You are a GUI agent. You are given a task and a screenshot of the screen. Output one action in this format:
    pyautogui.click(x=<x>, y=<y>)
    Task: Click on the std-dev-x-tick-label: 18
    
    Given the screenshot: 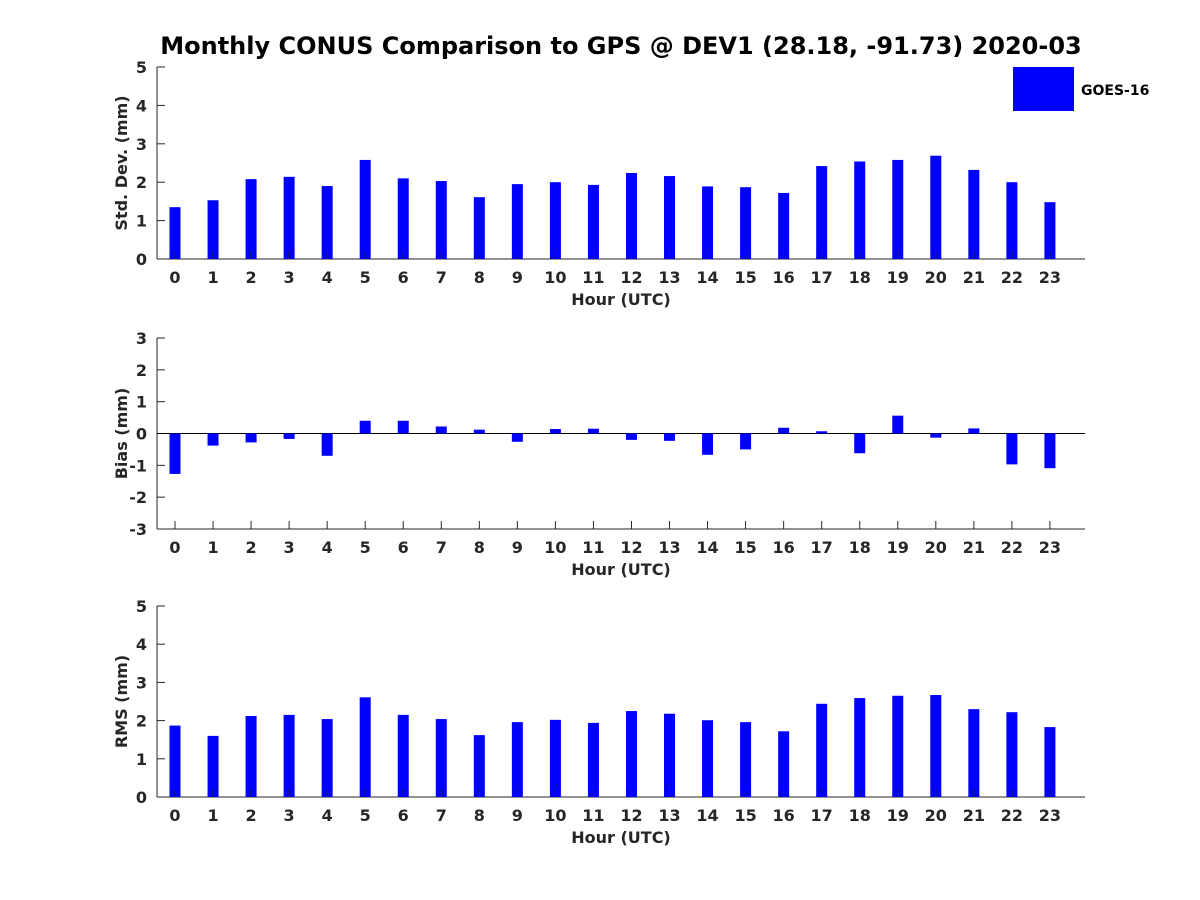 What is the action you would take?
    pyautogui.click(x=860, y=277)
    